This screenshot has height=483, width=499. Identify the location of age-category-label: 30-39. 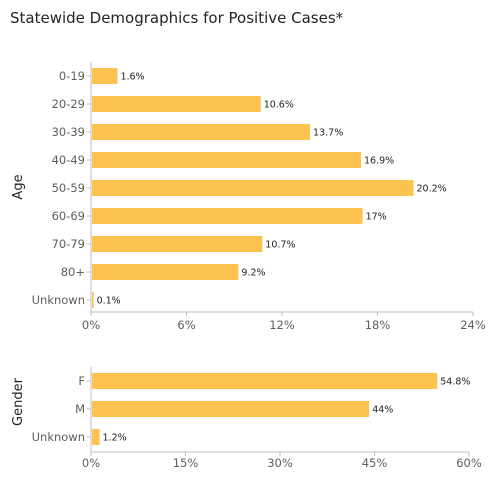
(68, 132).